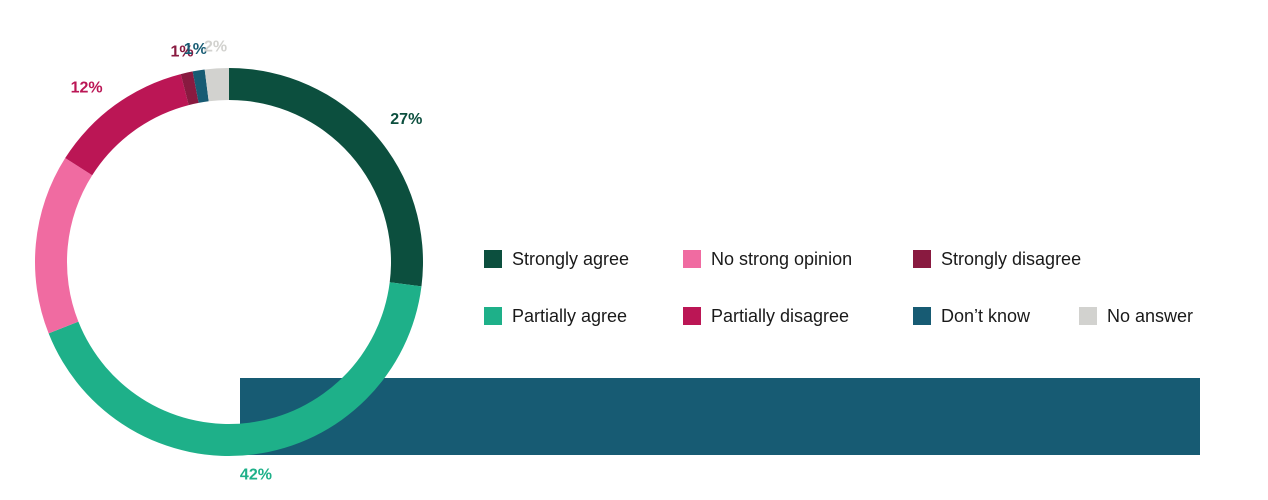  I want to click on data-label-partially-agree: 42%, so click(256, 475).